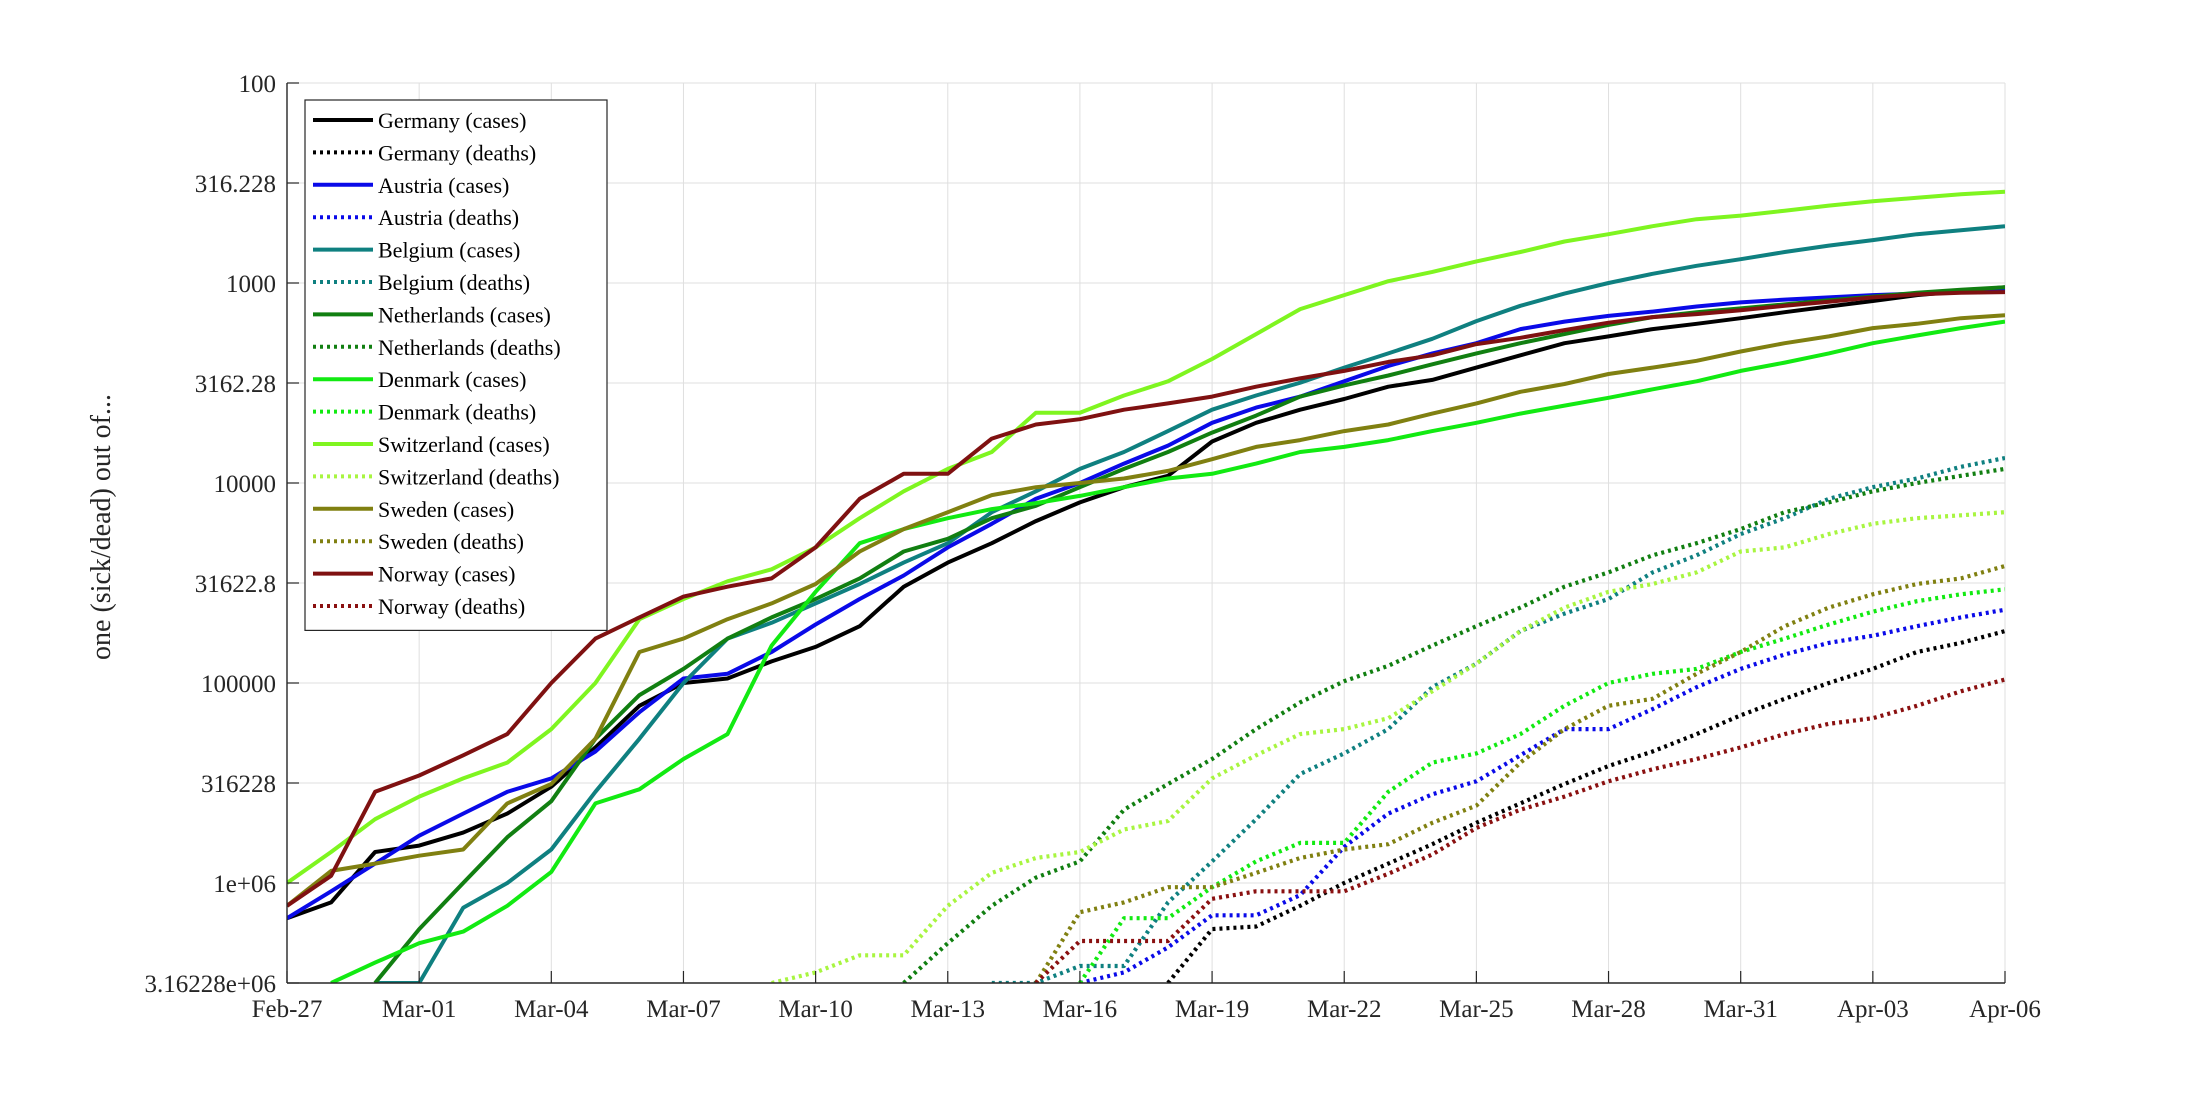 Image resolution: width=2187 pixels, height=1094 pixels. I want to click on x-tick-label: Mar-19, so click(1212, 1009).